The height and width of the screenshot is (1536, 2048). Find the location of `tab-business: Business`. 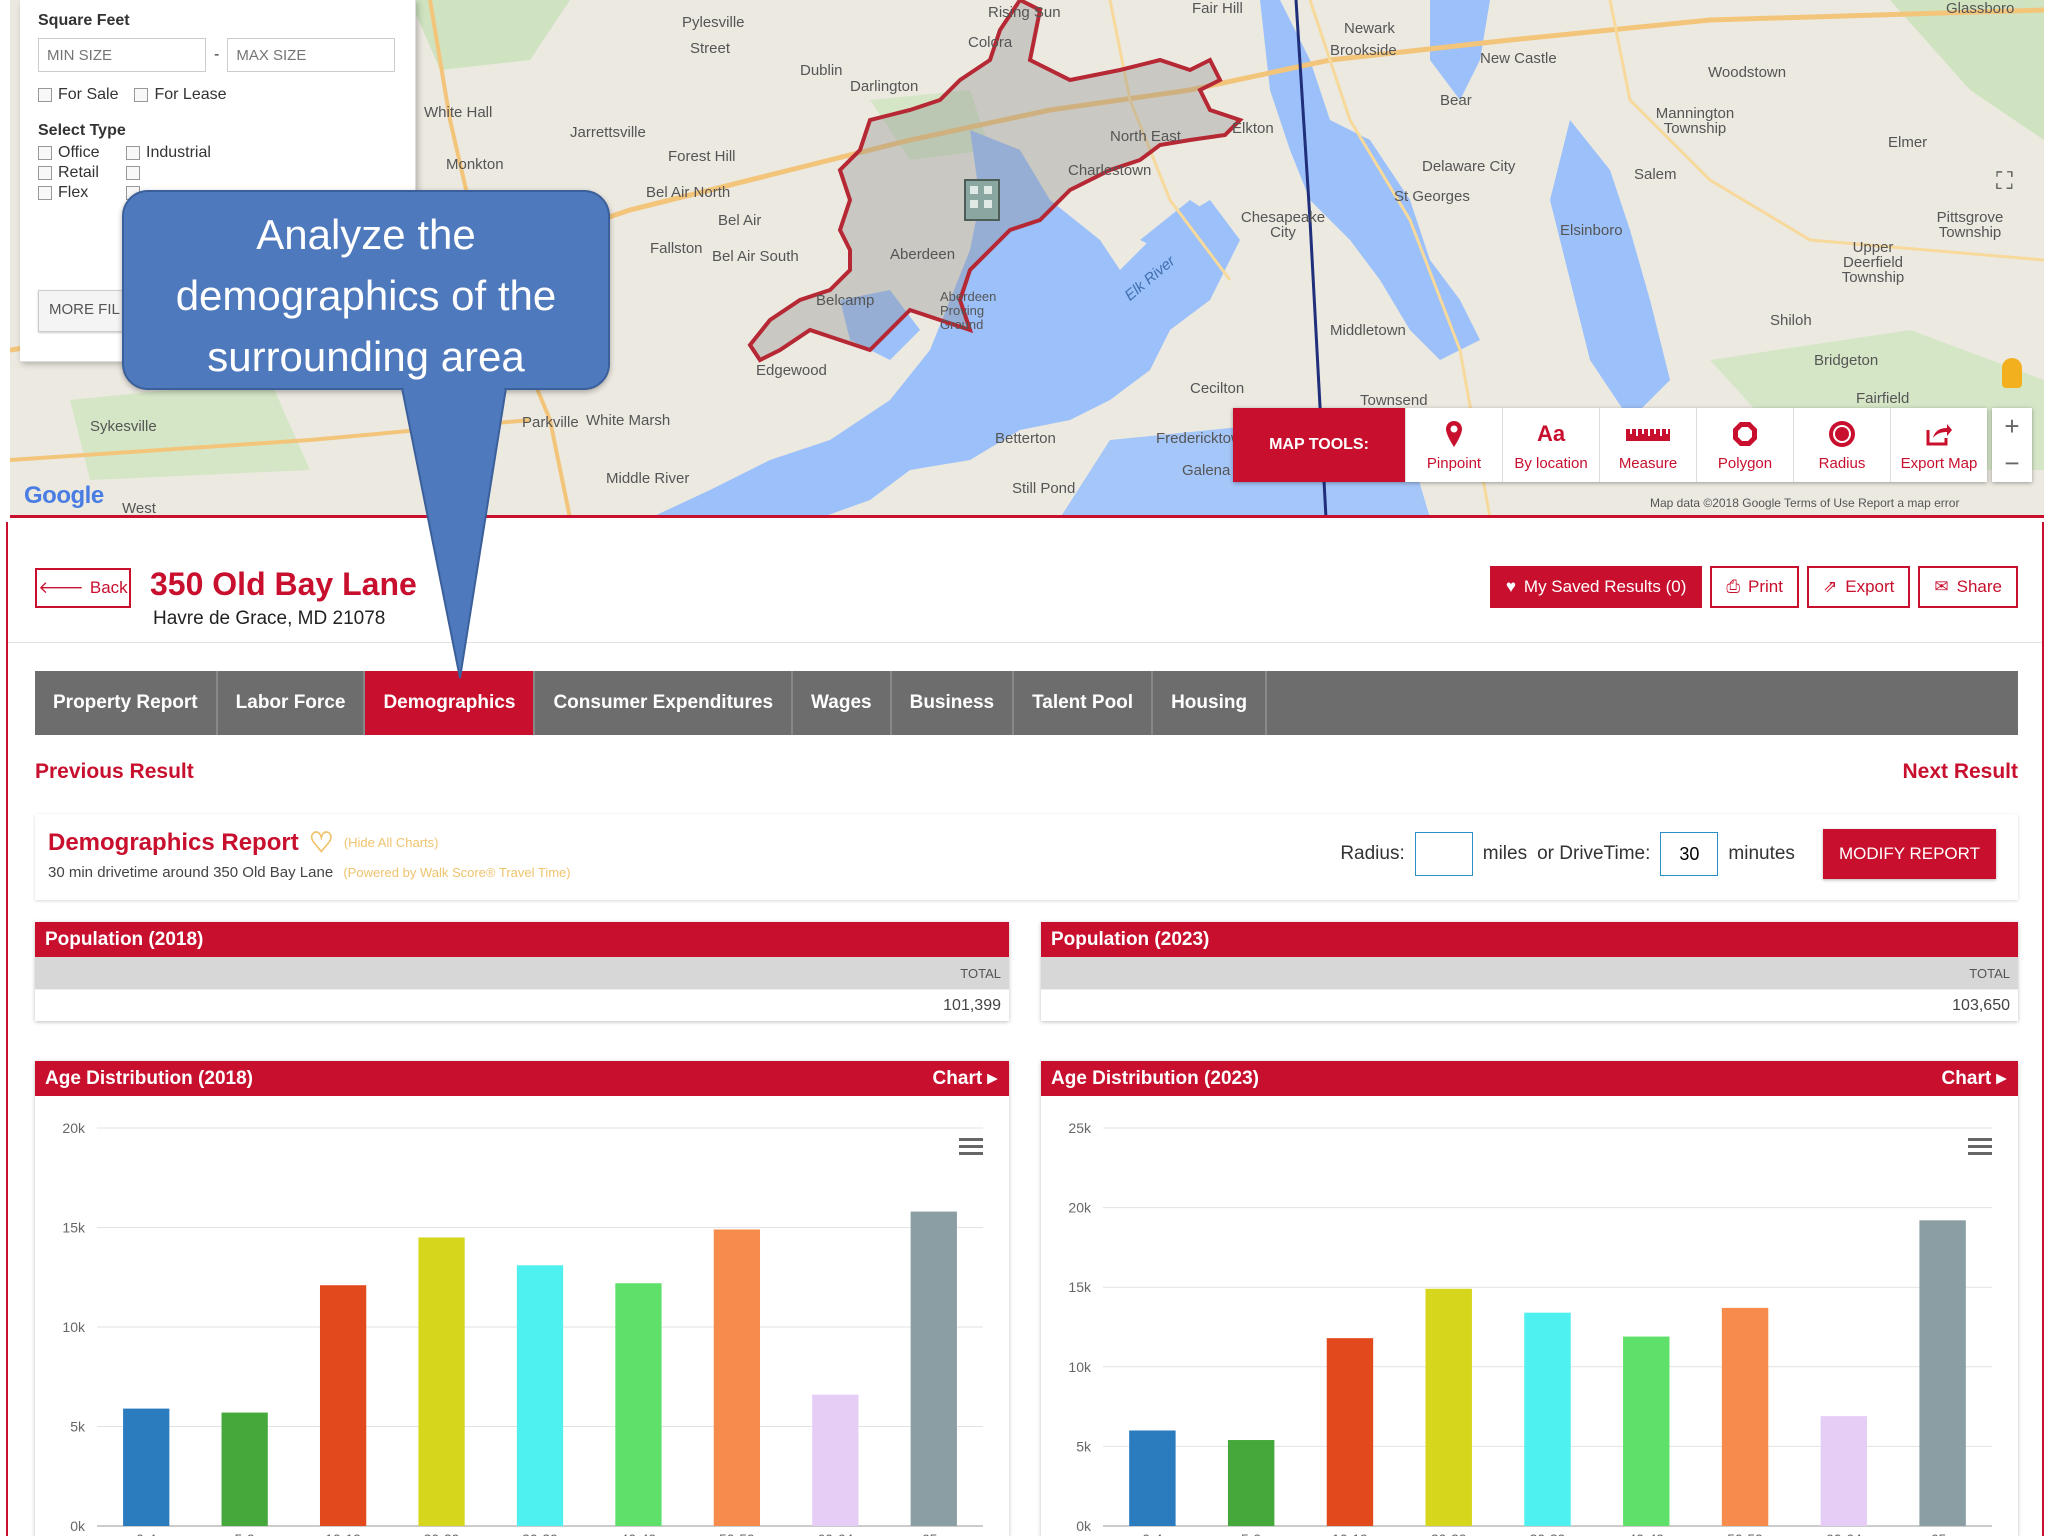

tab-business: Business is located at coordinates (953, 703).